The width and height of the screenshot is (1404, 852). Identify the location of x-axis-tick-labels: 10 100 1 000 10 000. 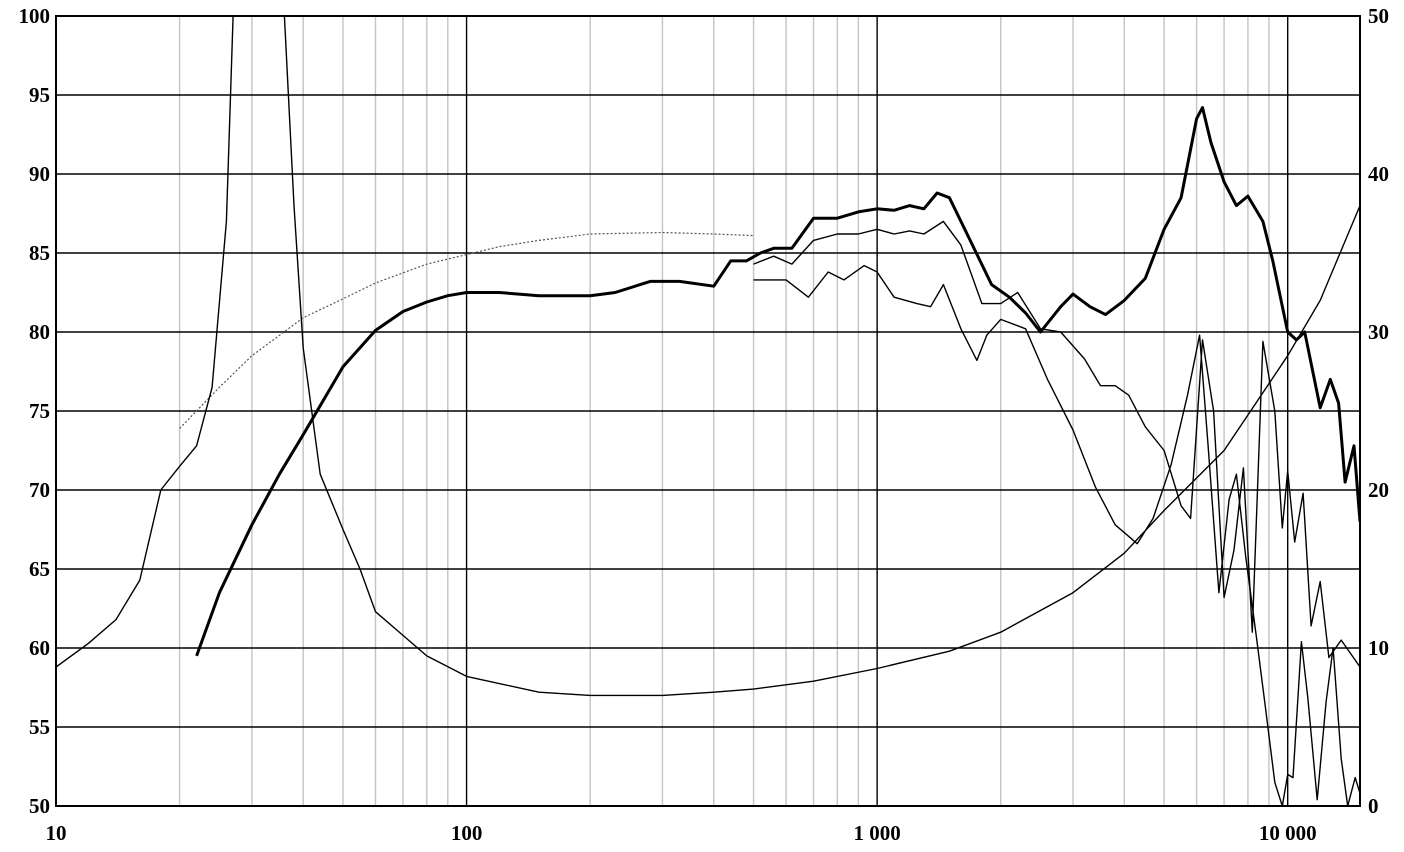
(681, 833).